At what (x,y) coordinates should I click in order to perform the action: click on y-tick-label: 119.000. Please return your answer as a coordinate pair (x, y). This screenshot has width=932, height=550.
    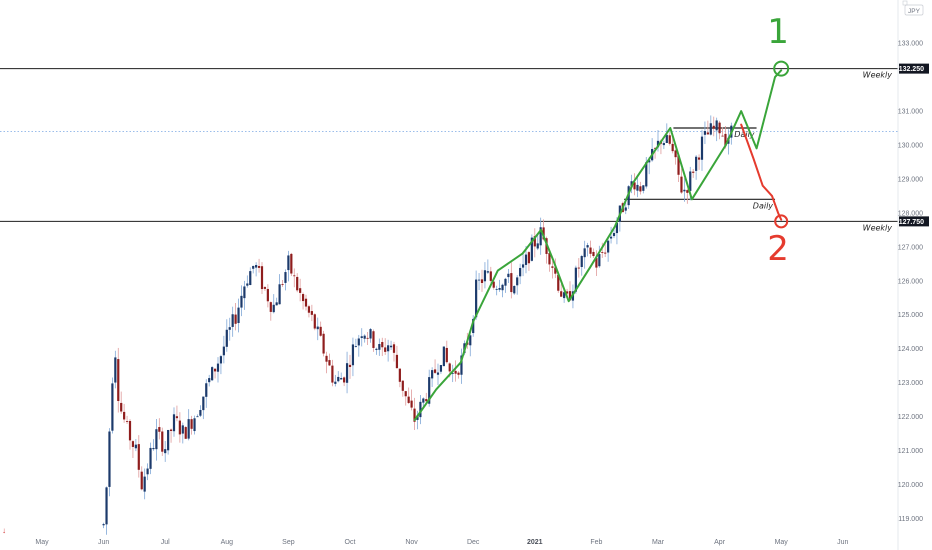
    Looking at the image, I should click on (910, 519).